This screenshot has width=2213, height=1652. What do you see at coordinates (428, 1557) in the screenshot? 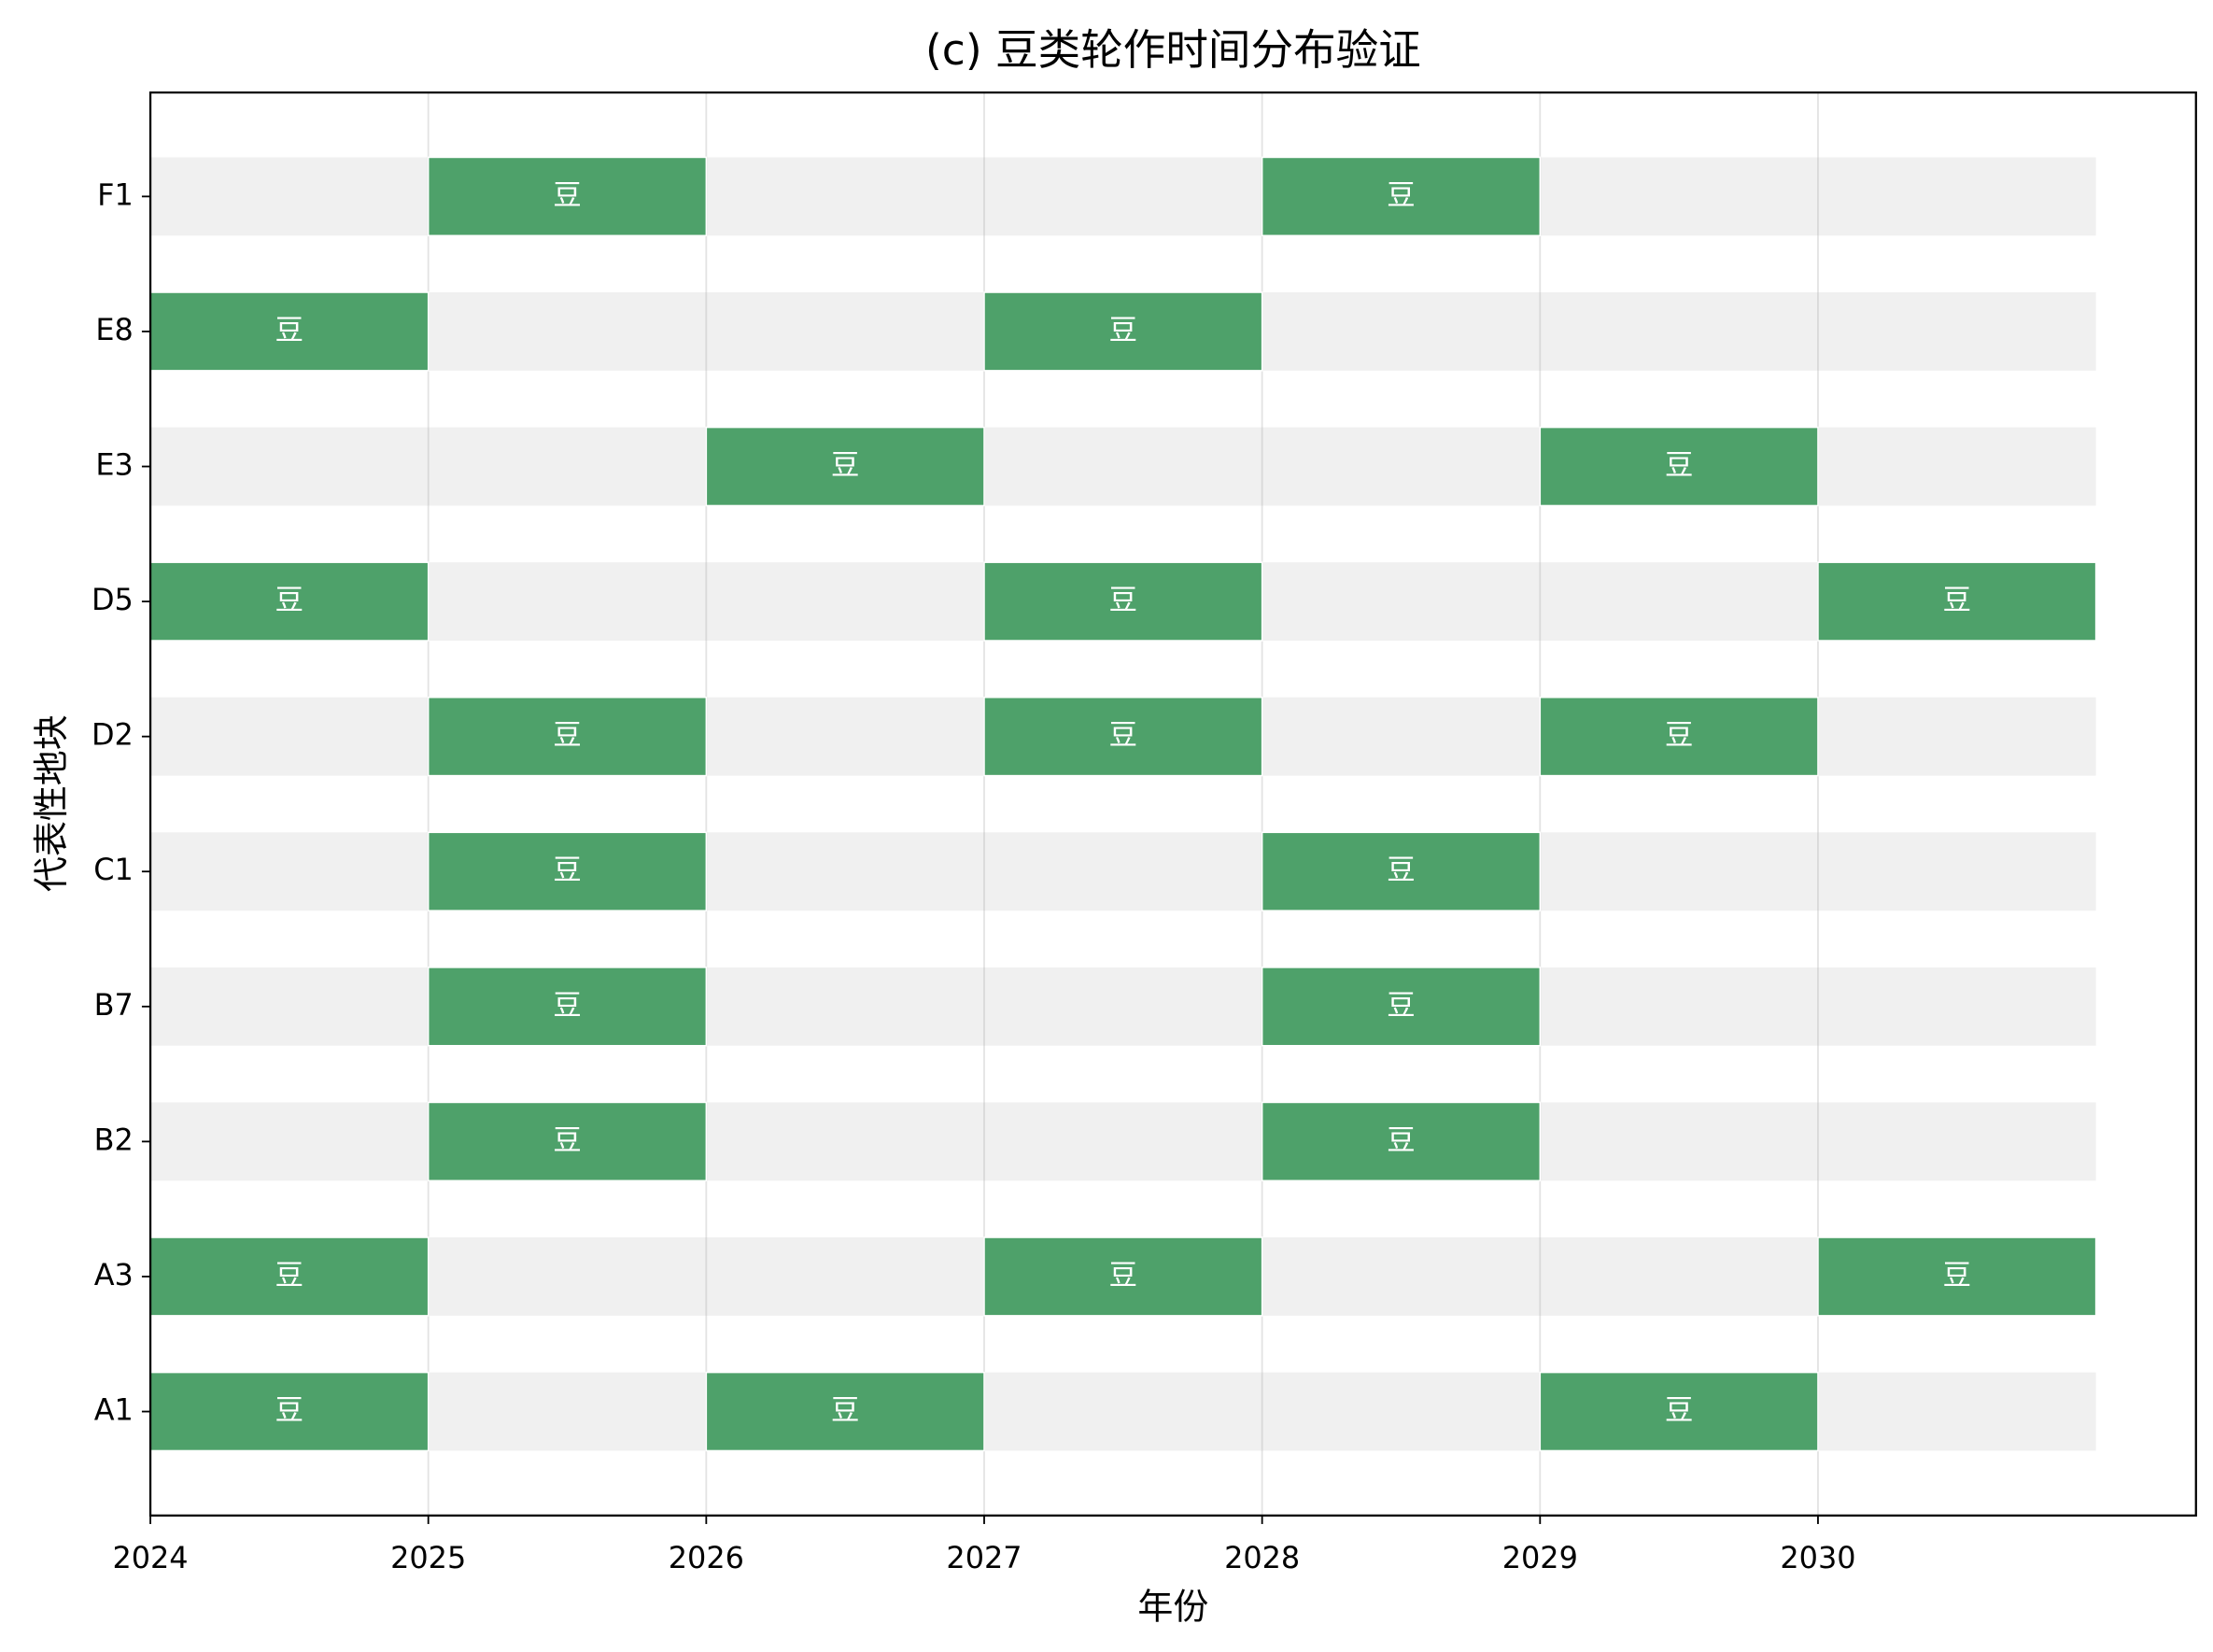
I see `x-tick-label: 2025` at bounding box center [428, 1557].